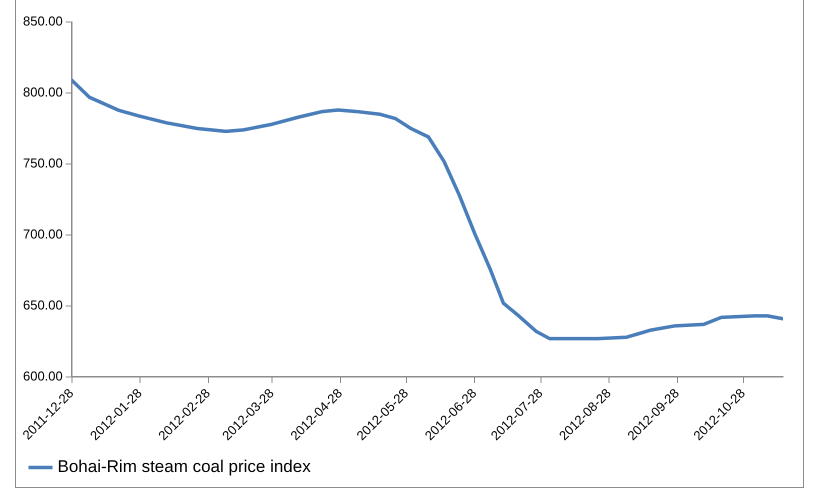 The height and width of the screenshot is (490, 819). I want to click on y-tick-label: 800.00, so click(42, 92).